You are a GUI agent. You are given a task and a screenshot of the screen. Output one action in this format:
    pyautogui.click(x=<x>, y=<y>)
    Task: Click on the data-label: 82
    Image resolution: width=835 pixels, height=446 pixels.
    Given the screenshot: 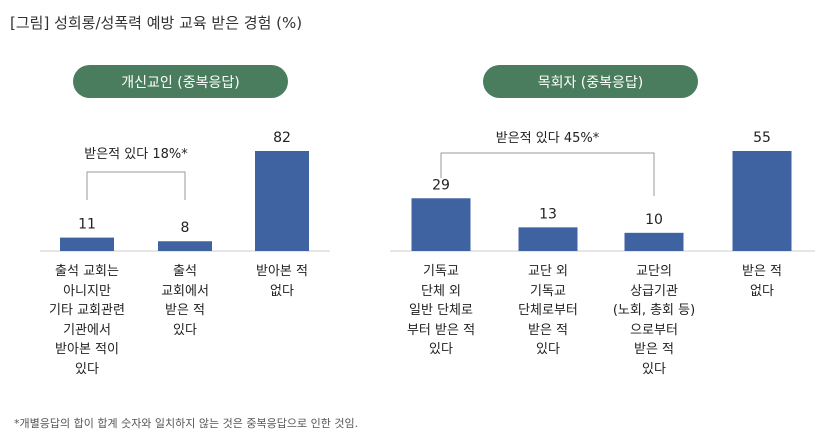 What is the action you would take?
    pyautogui.click(x=282, y=138)
    